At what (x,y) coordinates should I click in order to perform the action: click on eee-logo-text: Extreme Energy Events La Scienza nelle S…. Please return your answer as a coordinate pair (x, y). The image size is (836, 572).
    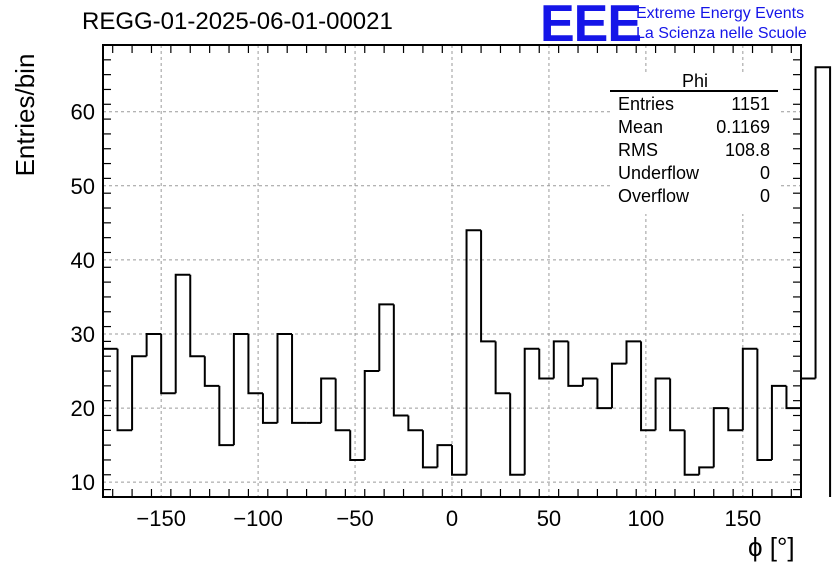
    Looking at the image, I should click on (721, 24).